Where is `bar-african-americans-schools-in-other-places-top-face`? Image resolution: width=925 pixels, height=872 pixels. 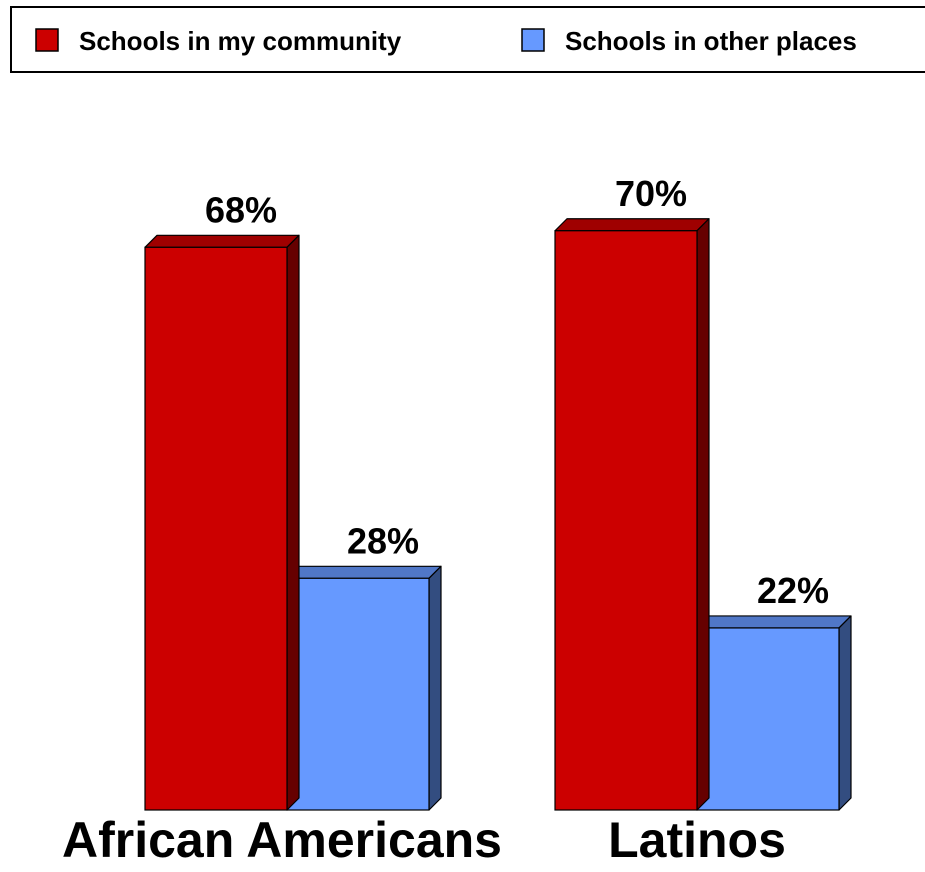
bar-african-americans-schools-in-other-places-top-face is located at coordinates (364, 572).